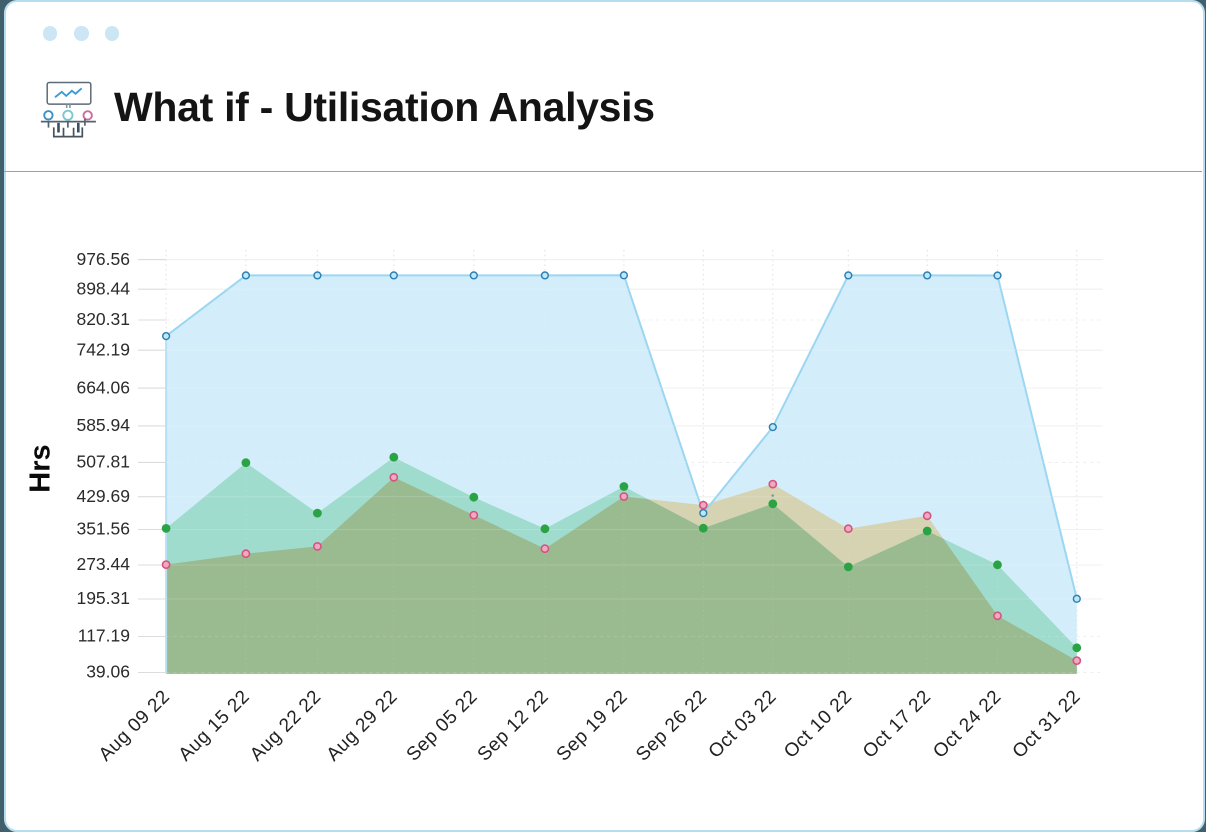 The image size is (1206, 832). Describe the element at coordinates (41, 468) in the screenshot. I see `svg-text: Hrs` at that location.